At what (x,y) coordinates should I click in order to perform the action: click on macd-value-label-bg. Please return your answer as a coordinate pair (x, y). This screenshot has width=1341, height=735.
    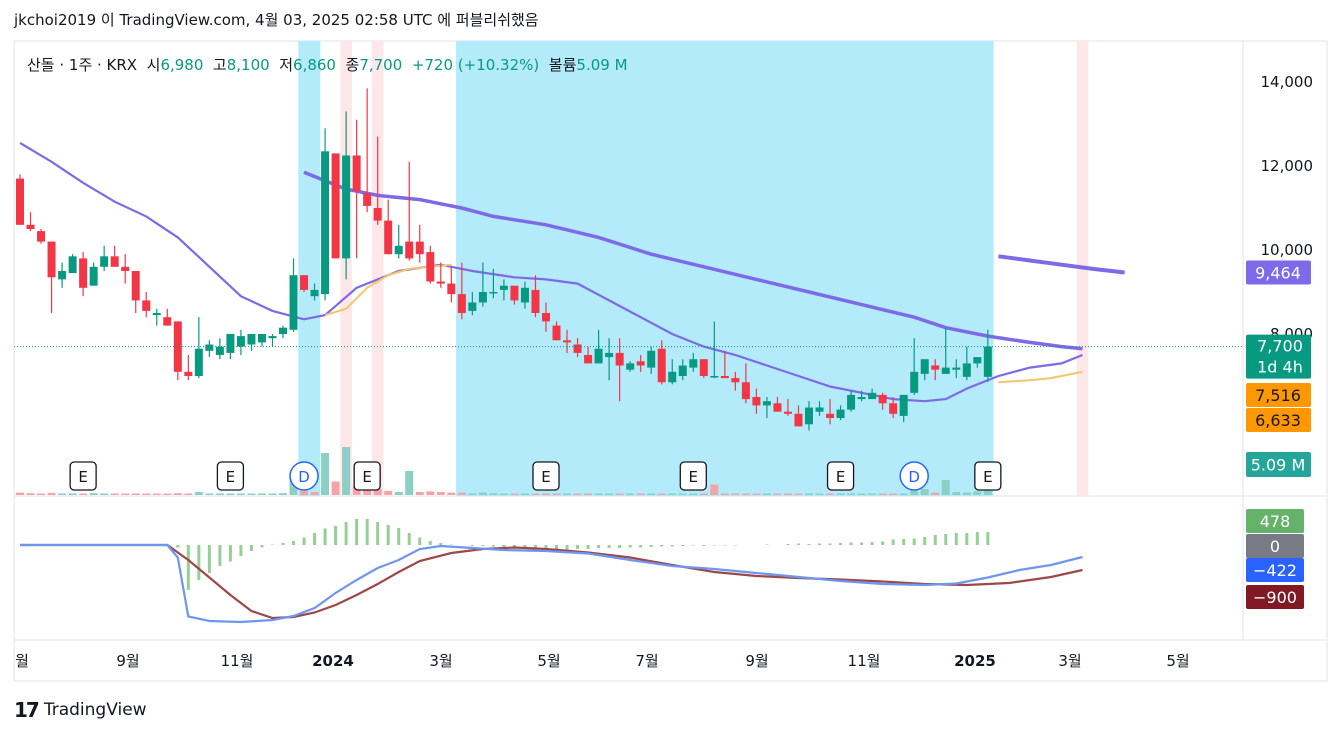
    Looking at the image, I should click on (1275, 570).